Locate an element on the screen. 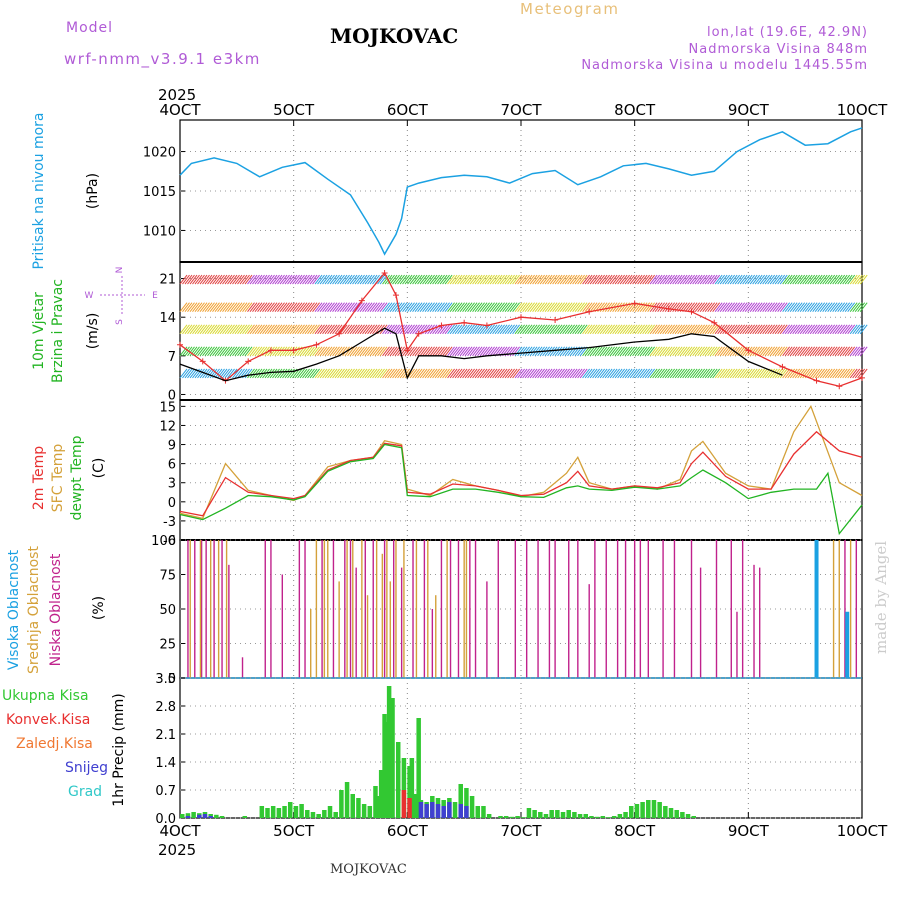 Image resolution: width=900 pixels, height=900 pixels. time-label-bottom: 6OCT is located at coordinates (408, 831).